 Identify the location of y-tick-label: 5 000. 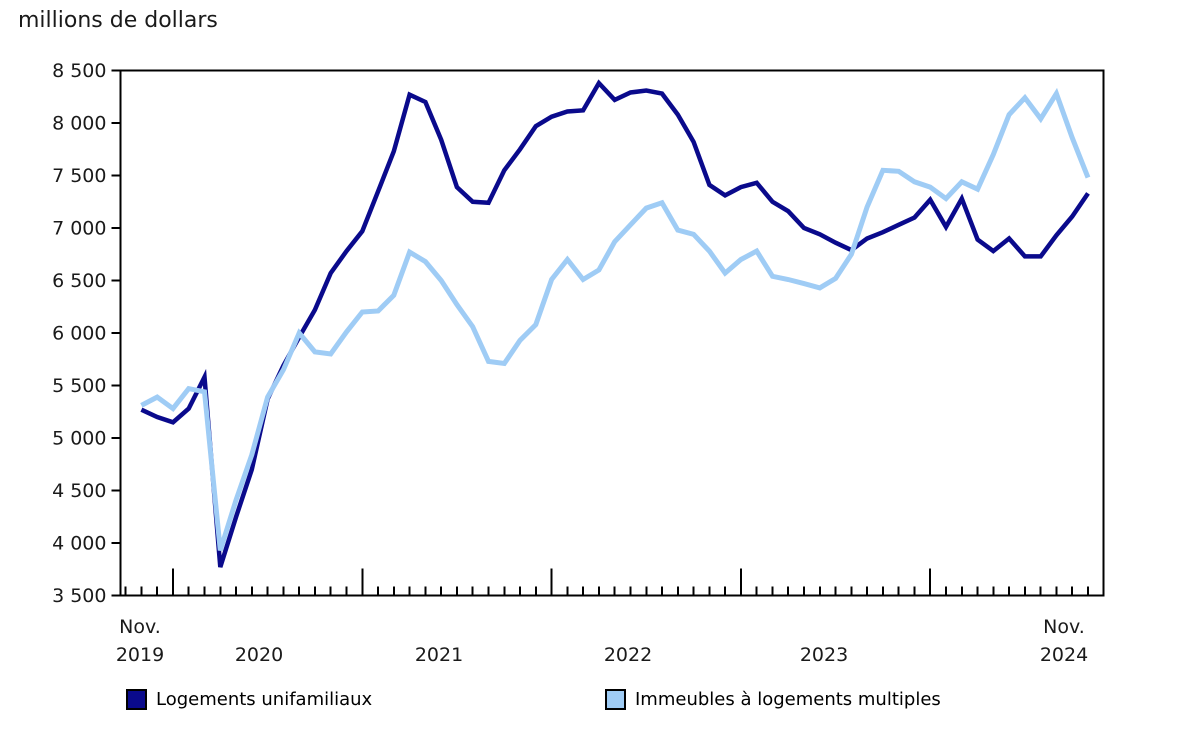
(79, 439).